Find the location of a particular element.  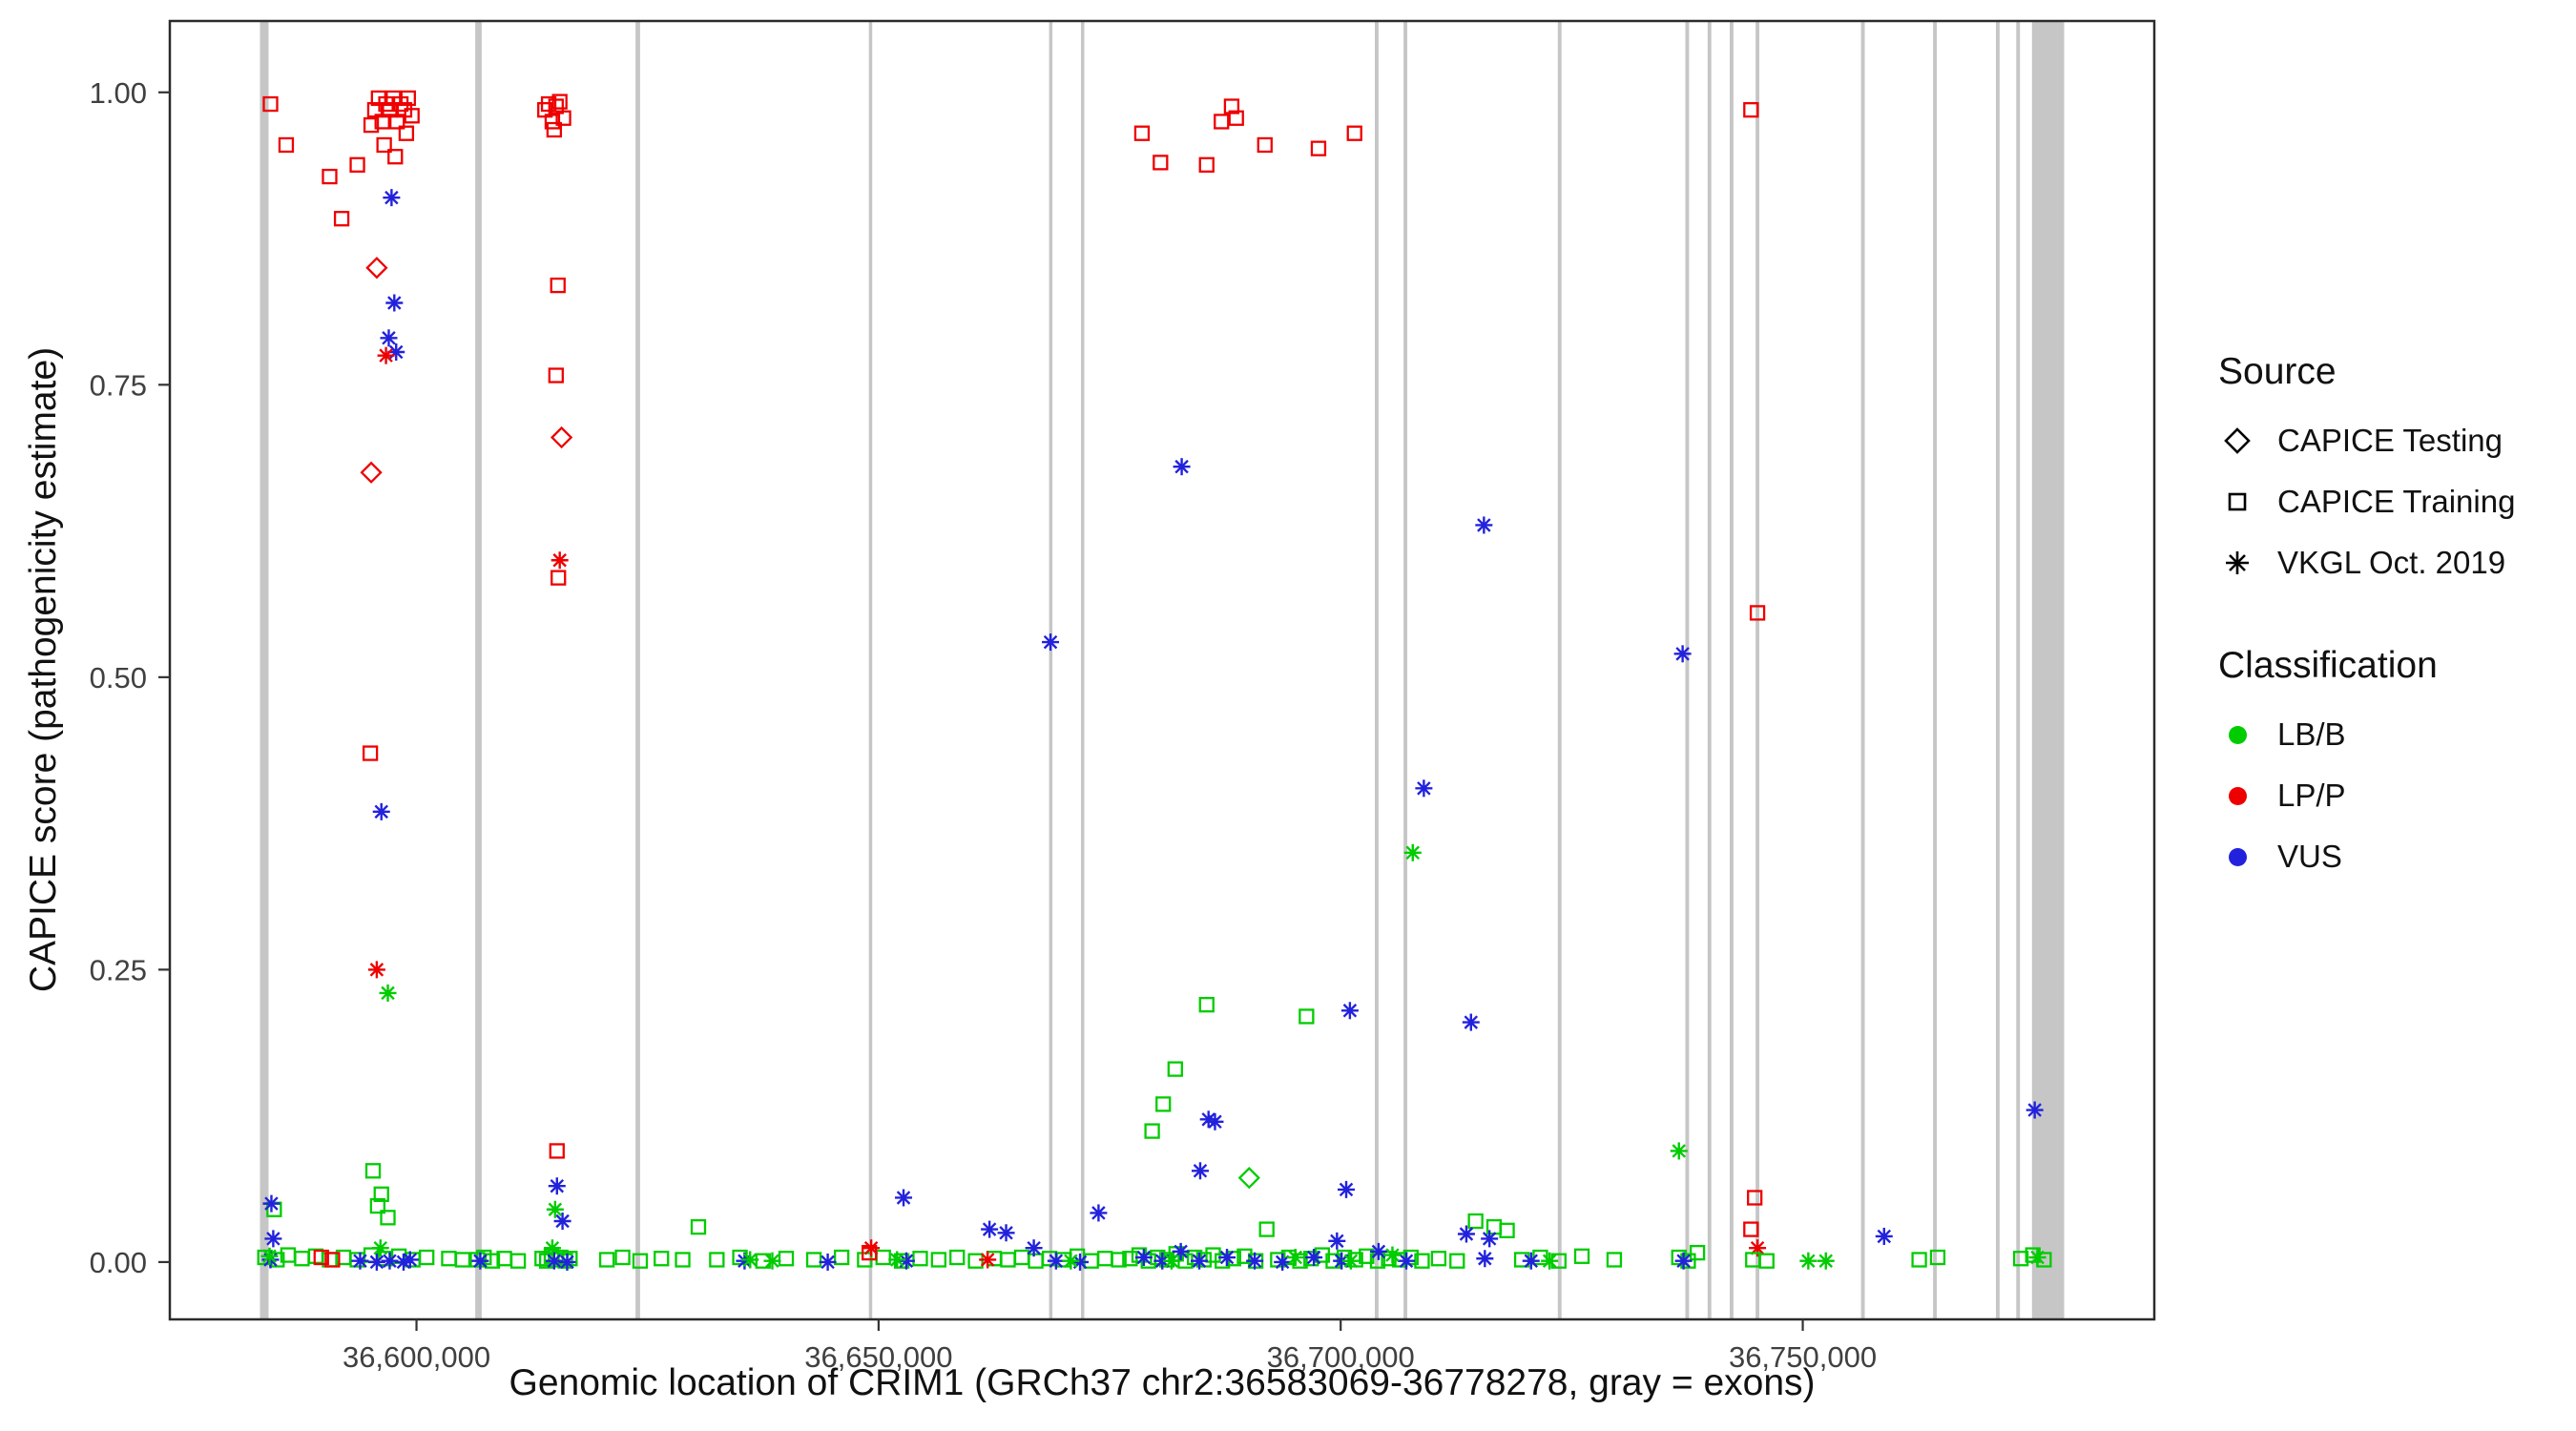

legend-classification-title: Classification is located at coordinates (2328, 665).